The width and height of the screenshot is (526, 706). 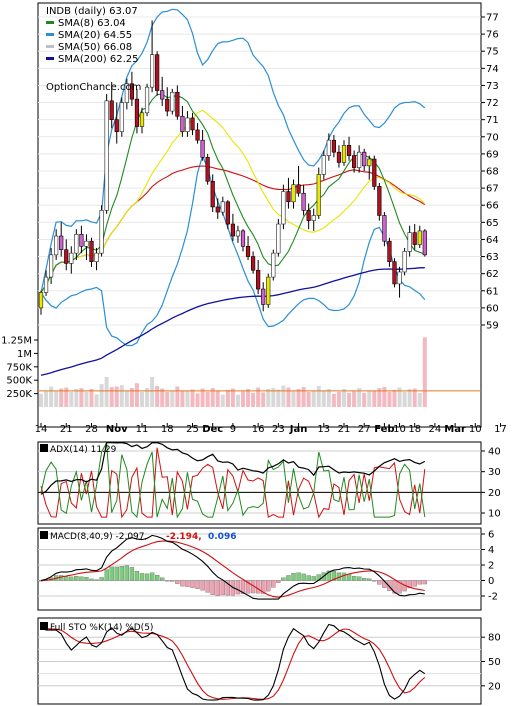 What do you see at coordinates (278, 429) in the screenshot?
I see `date-label: 23` at bounding box center [278, 429].